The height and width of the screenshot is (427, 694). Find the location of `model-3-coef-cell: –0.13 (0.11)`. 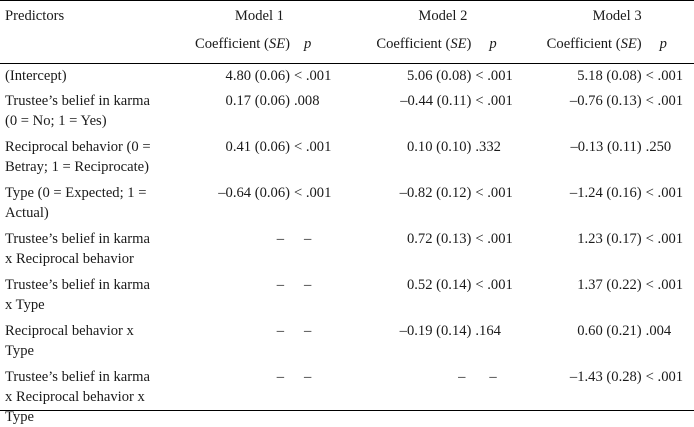

model-3-coef-cell: –0.13 (0.11) is located at coordinates (606, 147).